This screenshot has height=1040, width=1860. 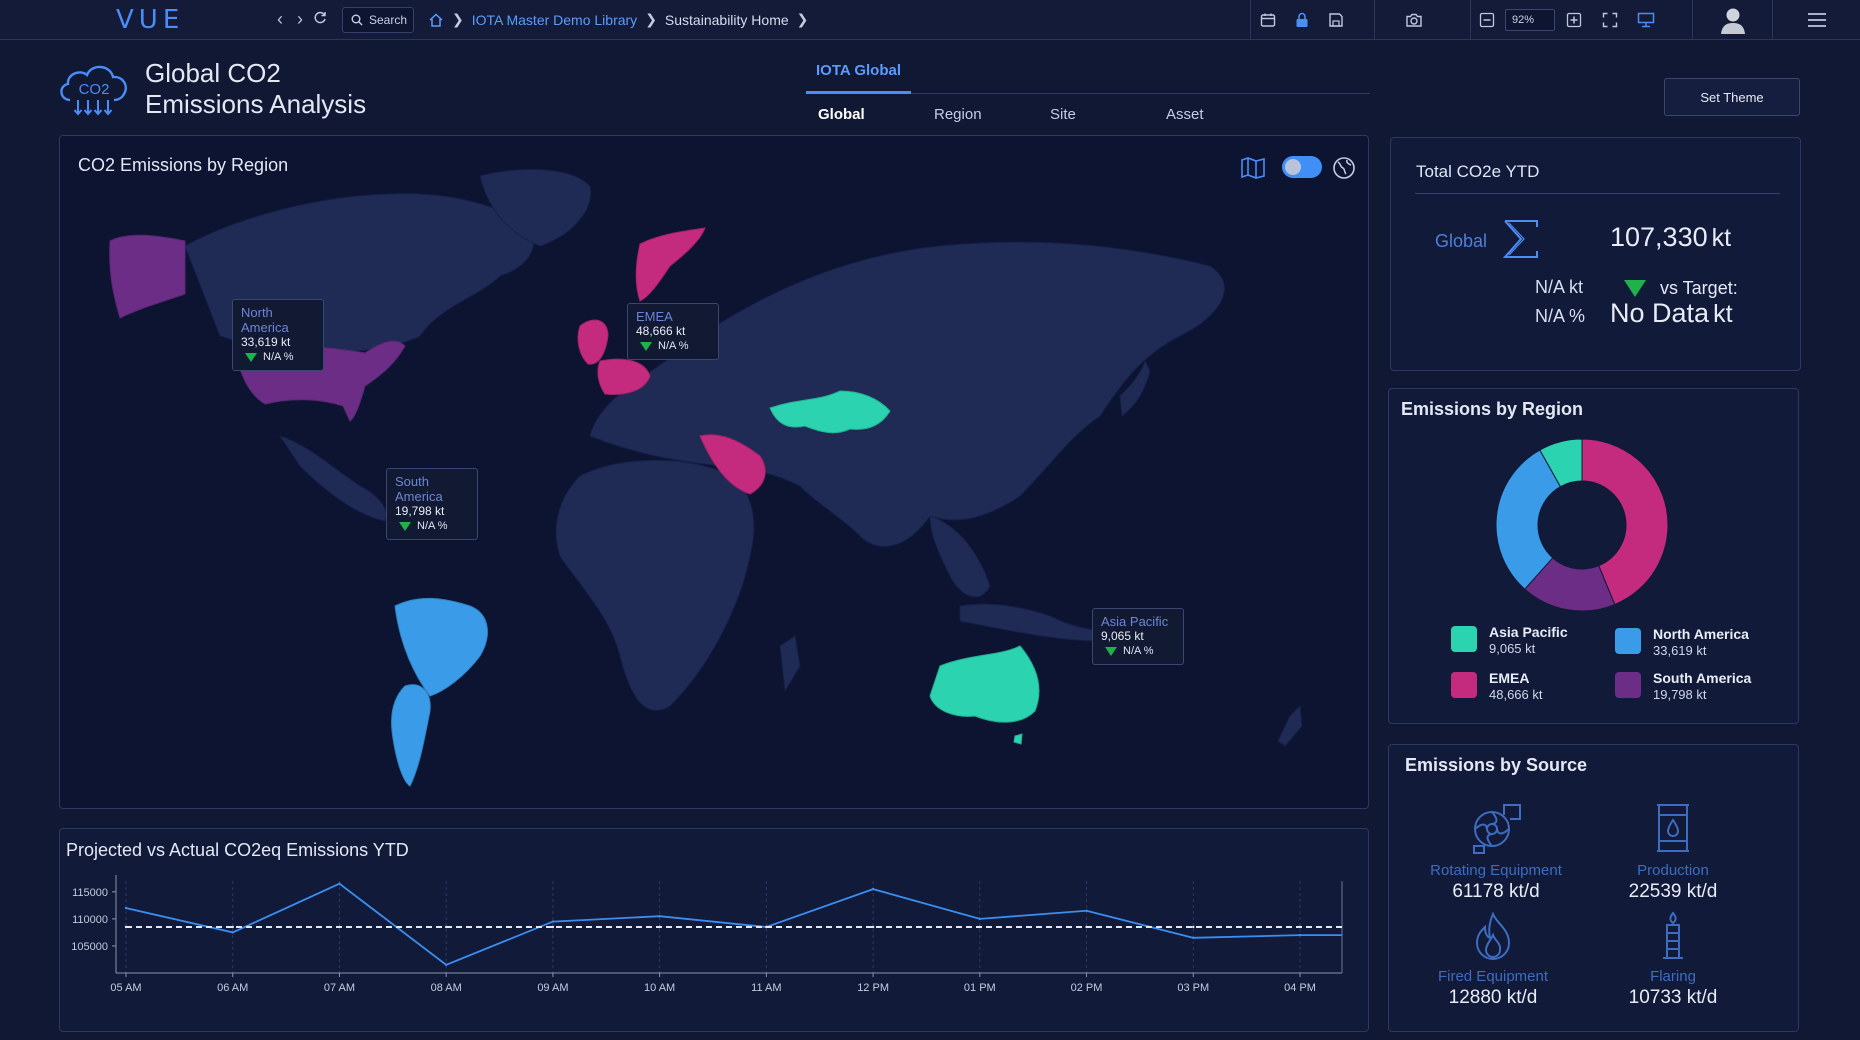 I want to click on legend-south-america: South America 19,798 kt, so click(x=1683, y=686).